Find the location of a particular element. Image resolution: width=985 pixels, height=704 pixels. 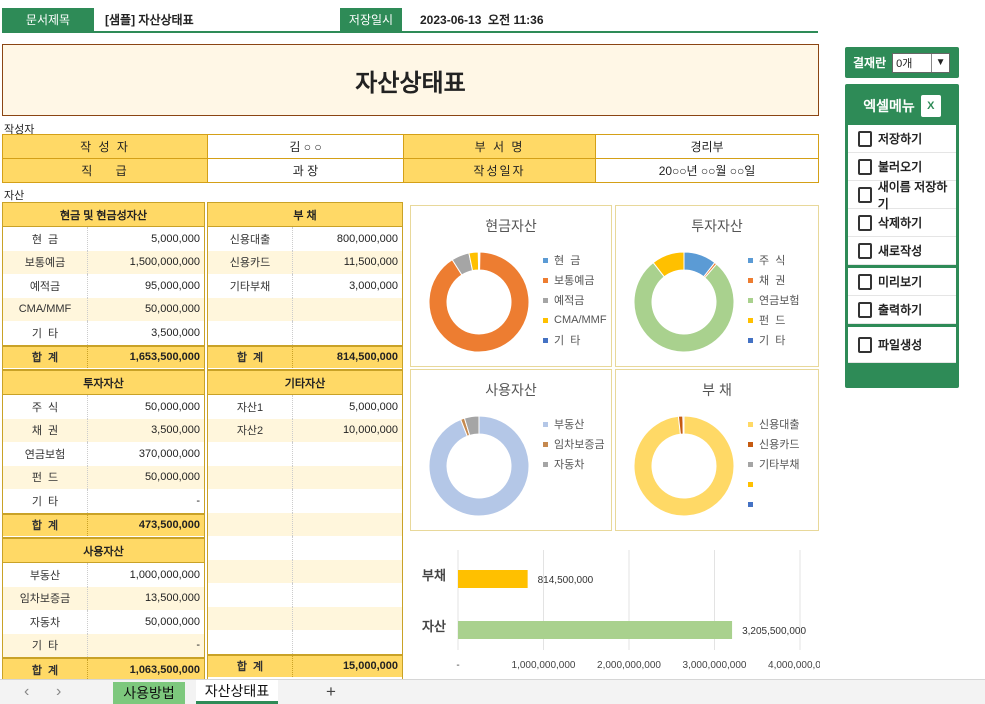

cash-group-title: 현금 및 현금성자산 is located at coordinates (103, 215).